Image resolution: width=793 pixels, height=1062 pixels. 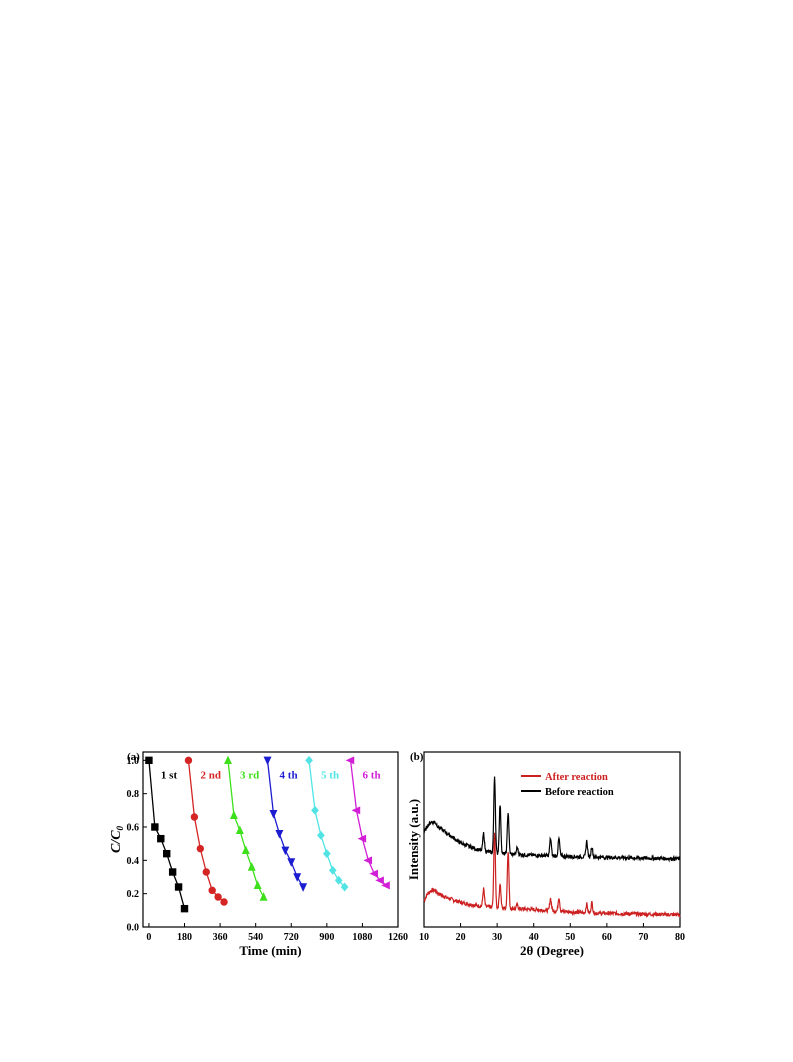 I want to click on y-axis-title-b: Intensity (a.u.), so click(x=413, y=839).